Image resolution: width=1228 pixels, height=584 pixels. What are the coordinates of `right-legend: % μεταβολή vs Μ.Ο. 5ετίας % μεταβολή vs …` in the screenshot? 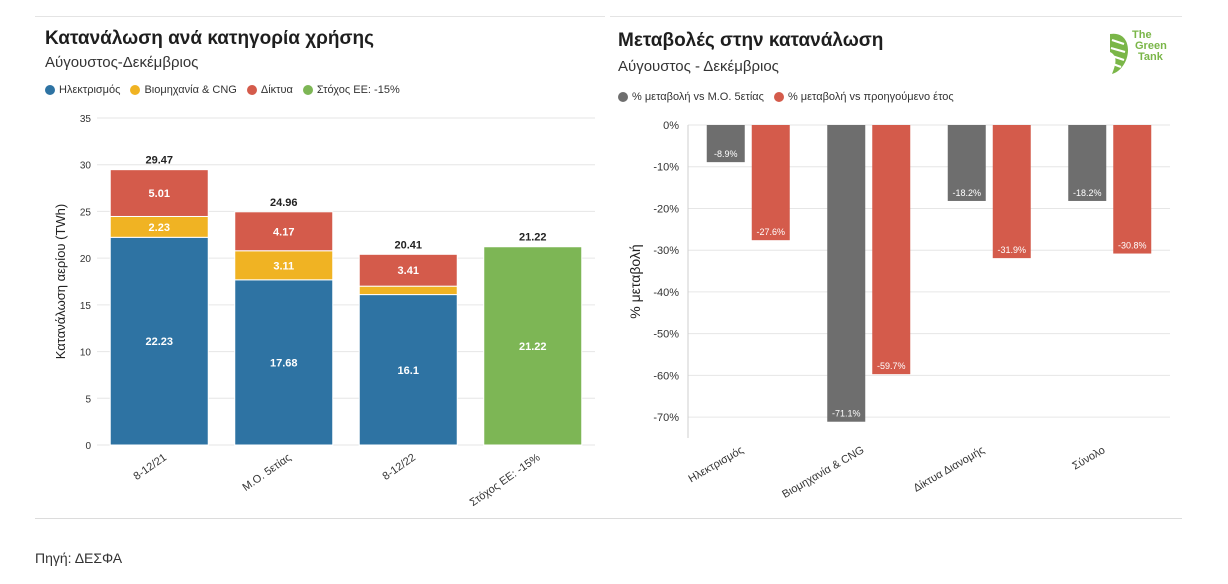 It's located at (786, 97).